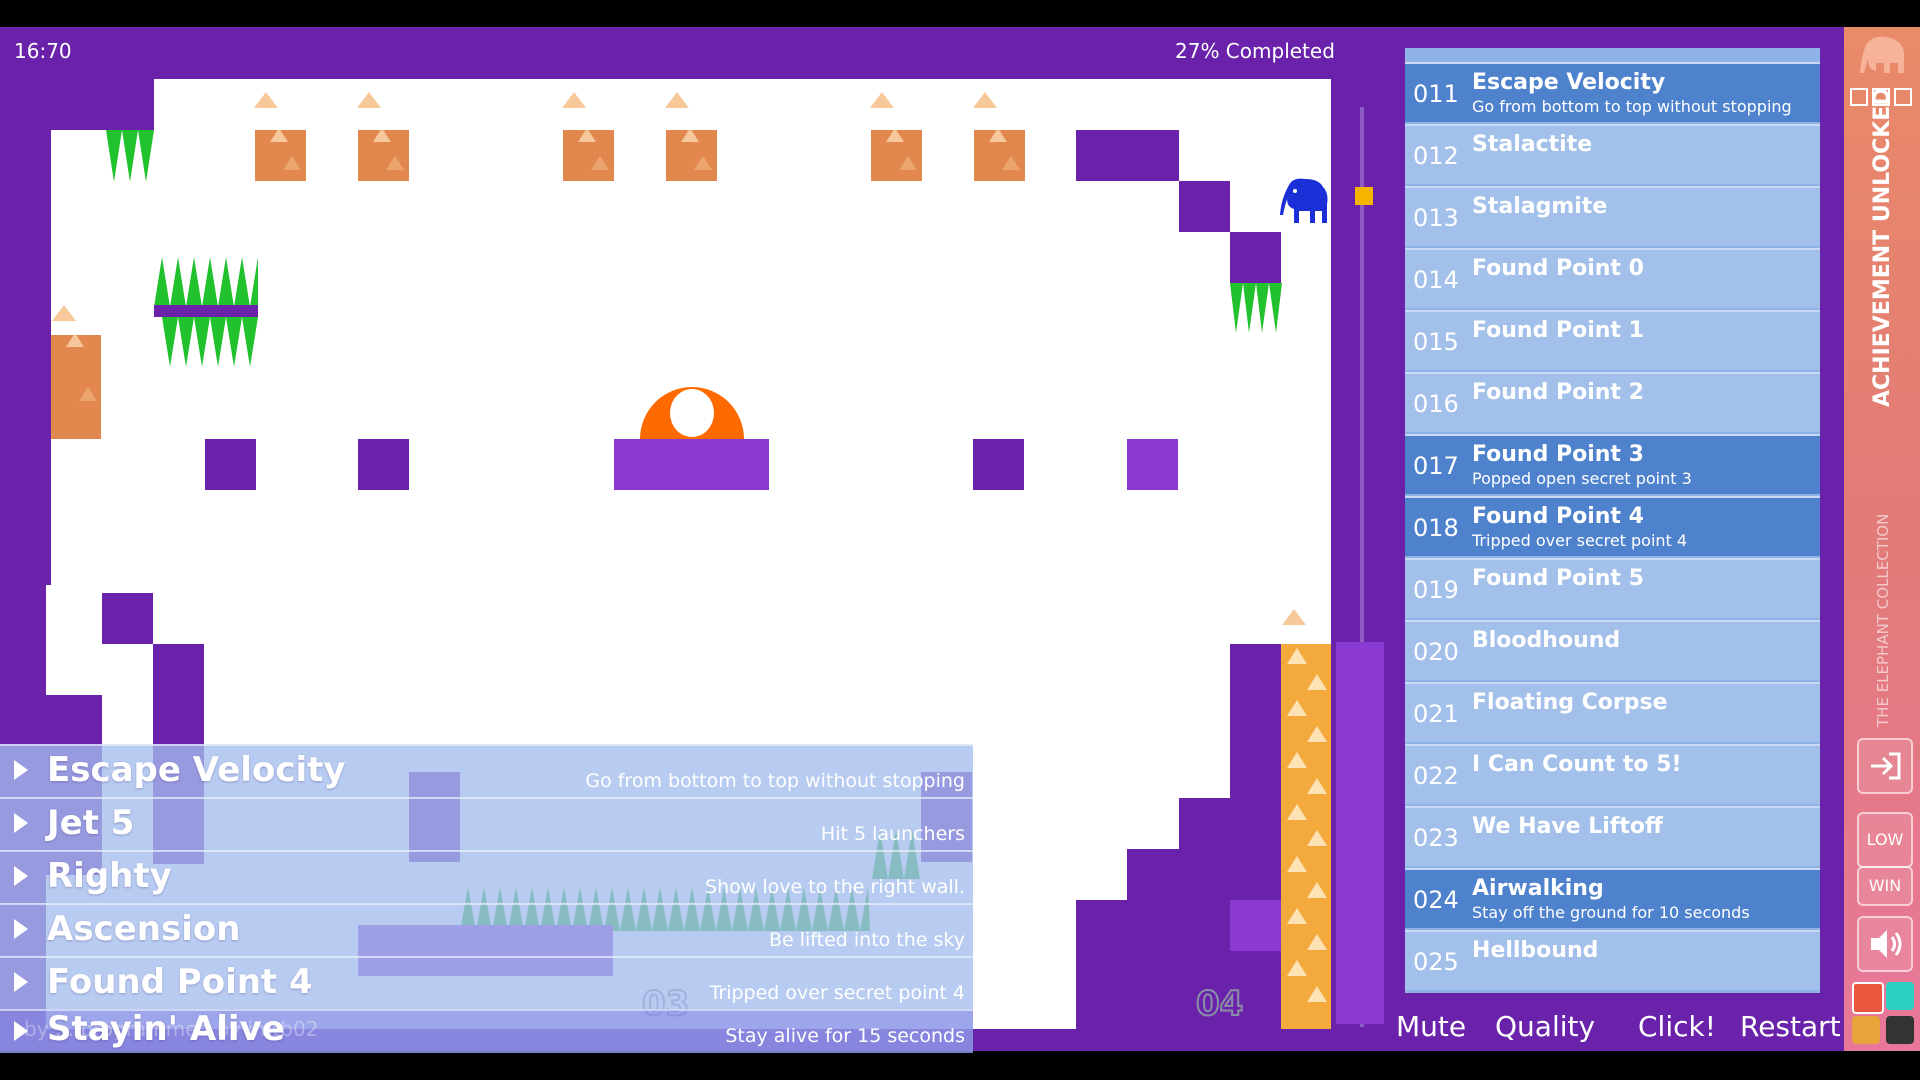 The width and height of the screenshot is (1920, 1080). I want to click on achievement-desc: Hit 5 launchers, so click(892, 834).